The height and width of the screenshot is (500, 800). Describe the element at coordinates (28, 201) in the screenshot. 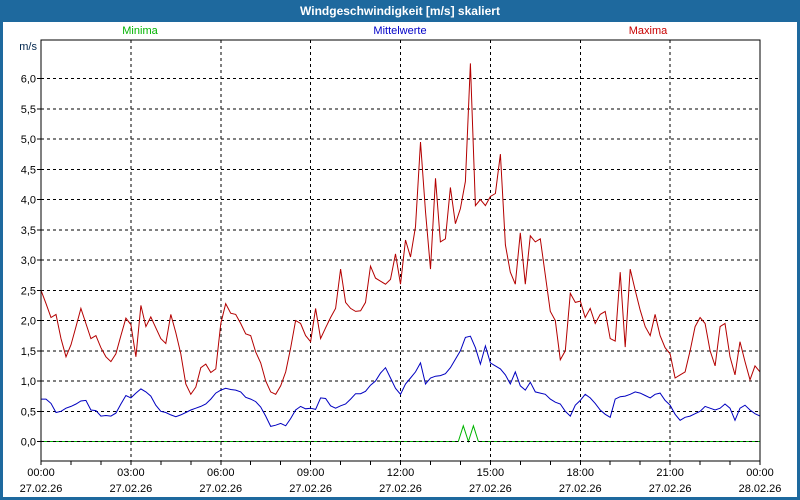

I see `y-axis-label: 4,0` at that location.